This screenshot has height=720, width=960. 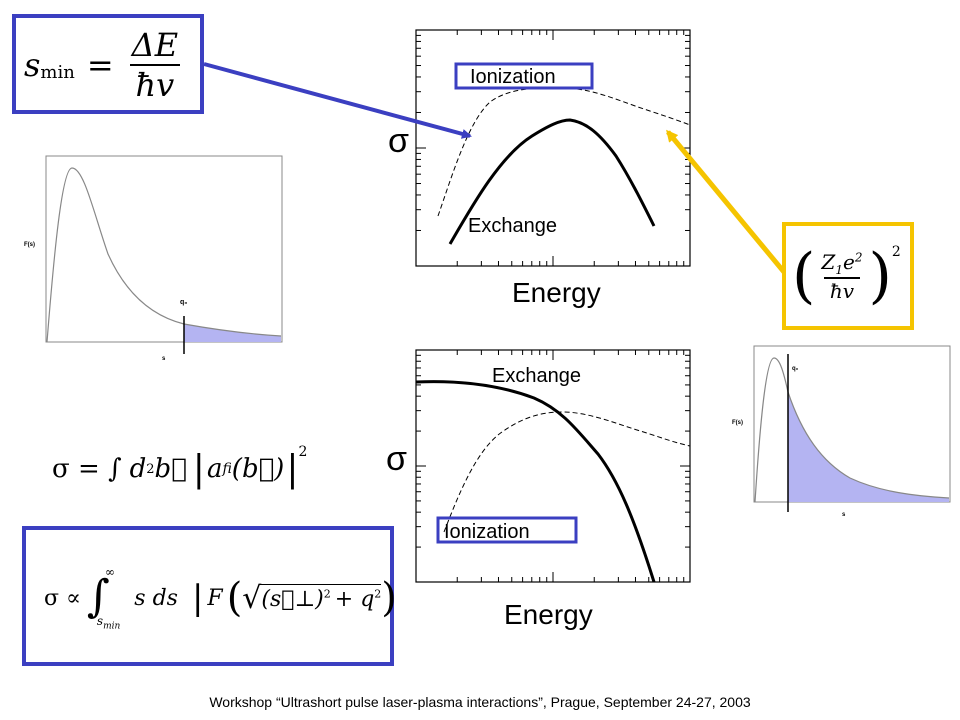 I want to click on bottom-chart-ticks, so click(x=553, y=466).